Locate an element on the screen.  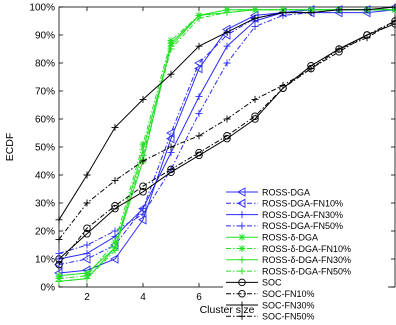
legend-label: SOC-FN50% is located at coordinates (288, 317).